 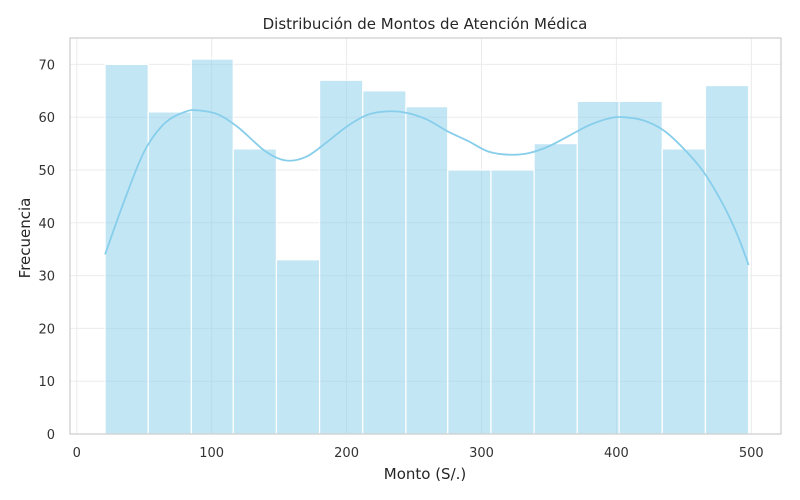 What do you see at coordinates (51, 435) in the screenshot?
I see `y-tick-label: 0` at bounding box center [51, 435].